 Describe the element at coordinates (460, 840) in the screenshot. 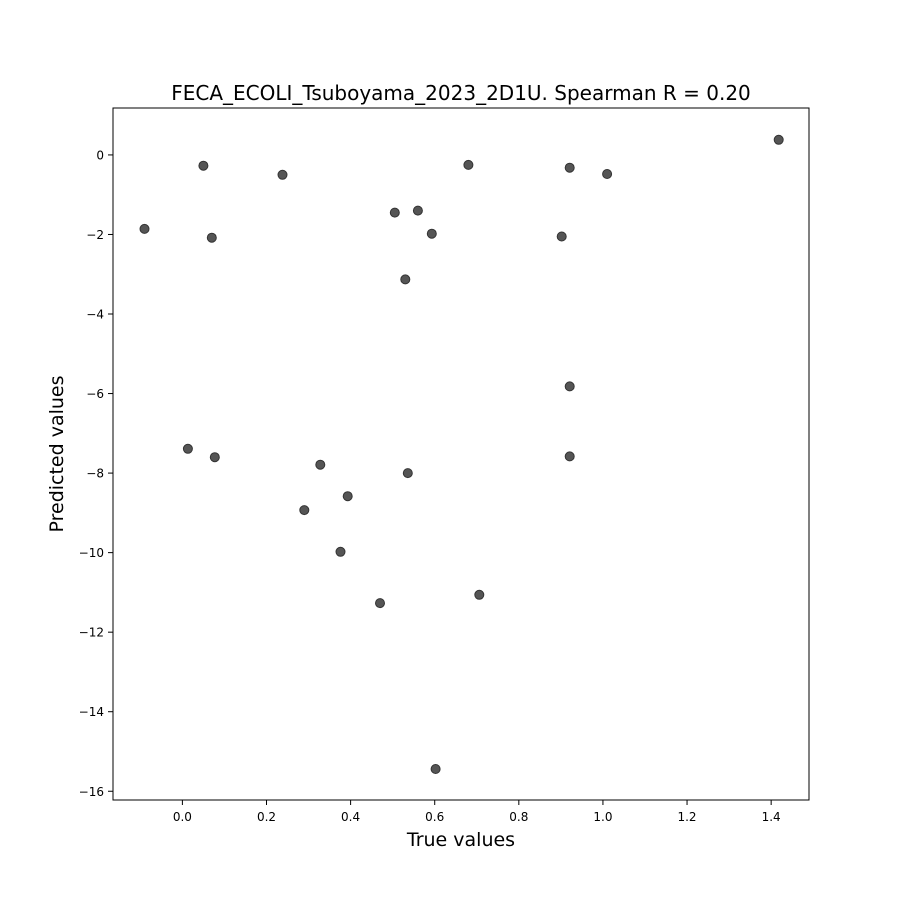

I see `x-axis-label: True values` at that location.